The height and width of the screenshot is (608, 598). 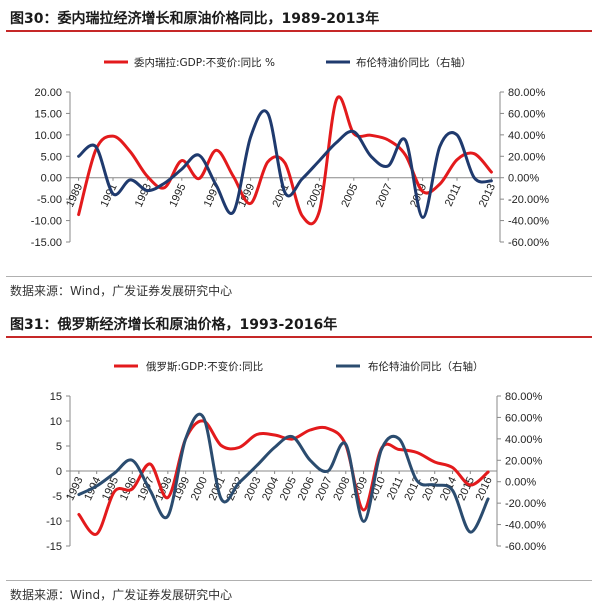 What do you see at coordinates (121, 291) in the screenshot?
I see `figure-30-source: 数据来源：Wind，广发证券发展研究中心` at bounding box center [121, 291].